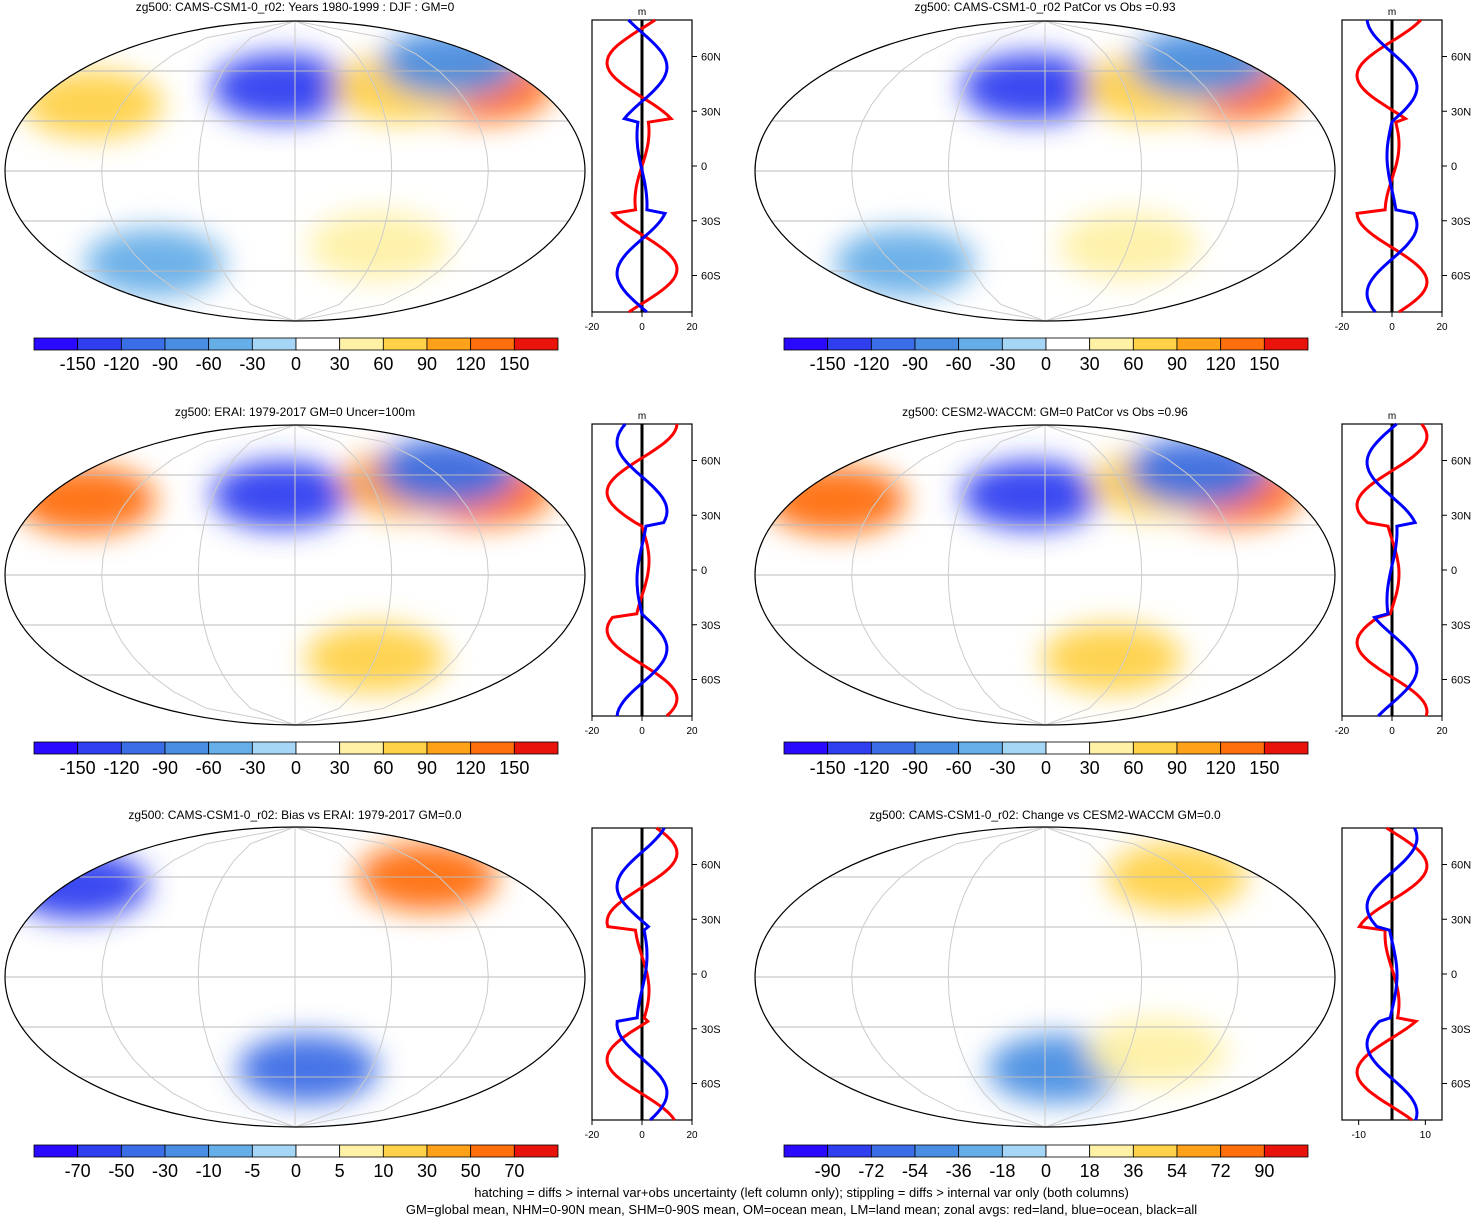 The height and width of the screenshot is (1218, 1483). What do you see at coordinates (652, 170) in the screenshot?
I see `zonal-plot-1: m 60N 30N 0 30S 60S -20 0 20` at bounding box center [652, 170].